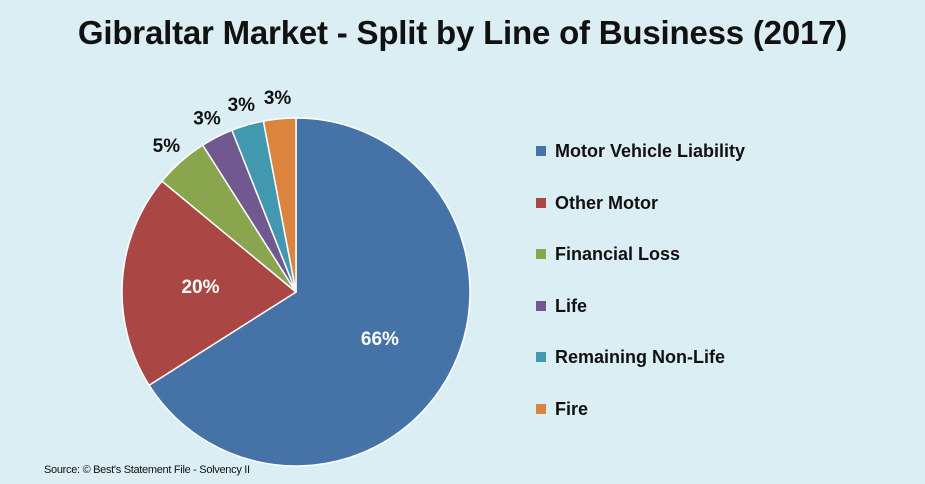  I want to click on legend-label: Remaining Non-Life, so click(640, 357).